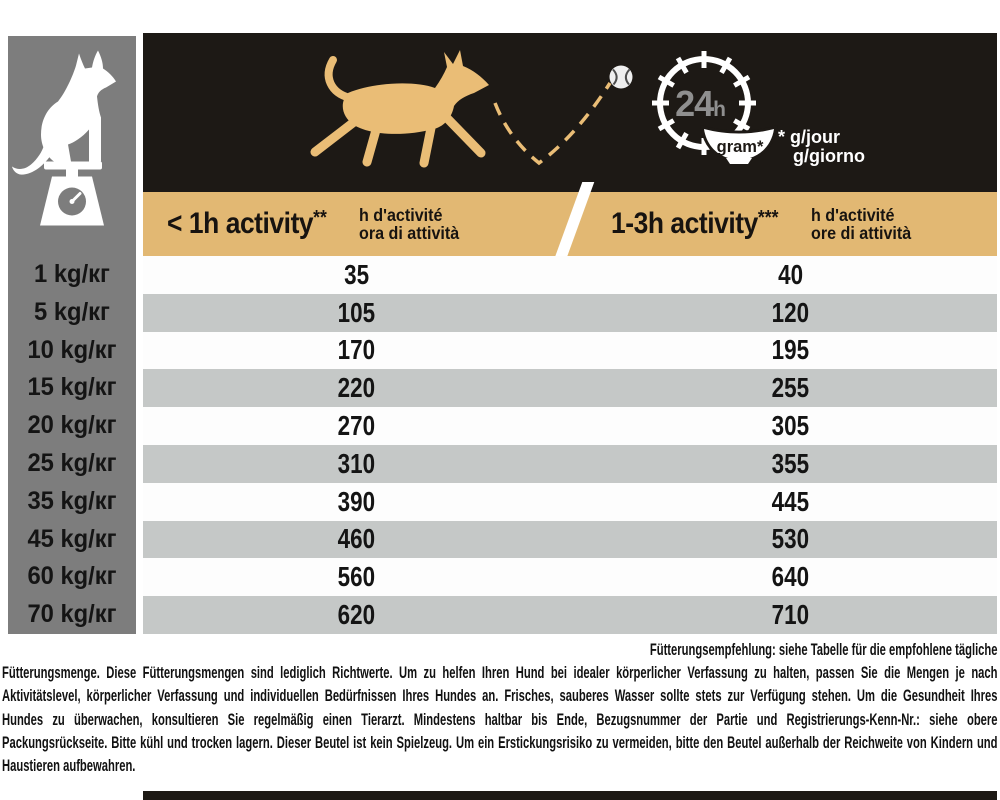  I want to click on high-activity-subtitle-it: ore di attività, so click(861, 233).